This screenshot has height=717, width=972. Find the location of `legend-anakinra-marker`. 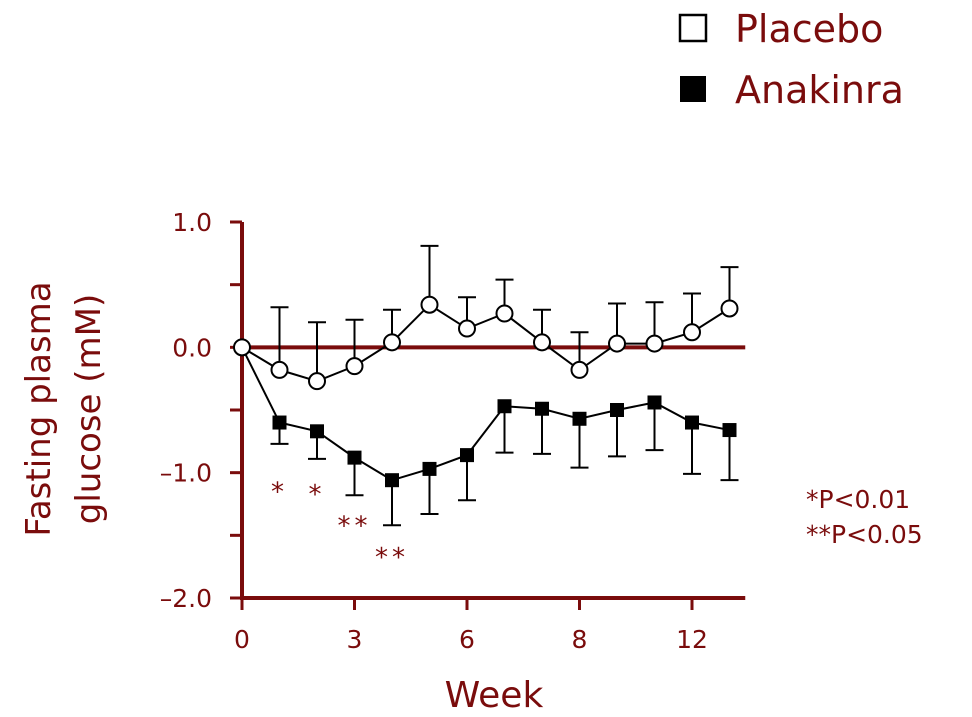

legend-anakinra-marker is located at coordinates (693, 89).